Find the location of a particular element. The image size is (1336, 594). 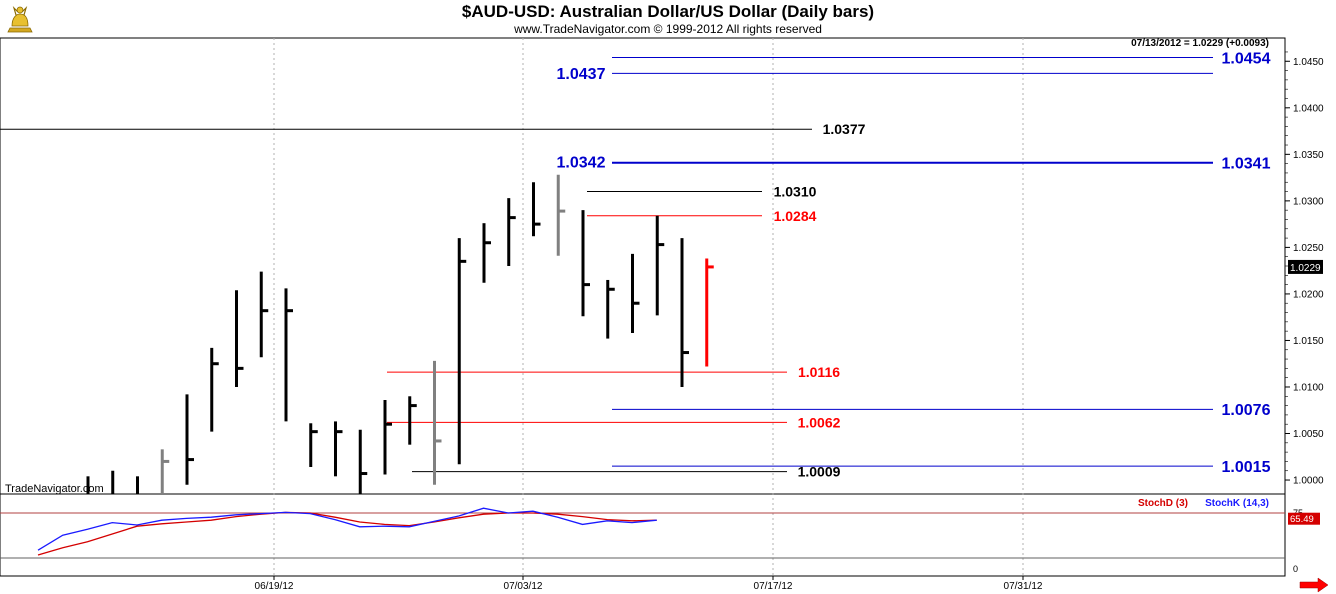

stoch-d-line is located at coordinates (347, 533).